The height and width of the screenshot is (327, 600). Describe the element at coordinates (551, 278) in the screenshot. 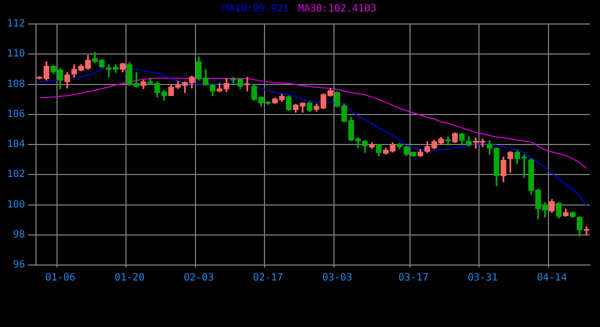

I see `x-tick-label: 04-14` at that location.